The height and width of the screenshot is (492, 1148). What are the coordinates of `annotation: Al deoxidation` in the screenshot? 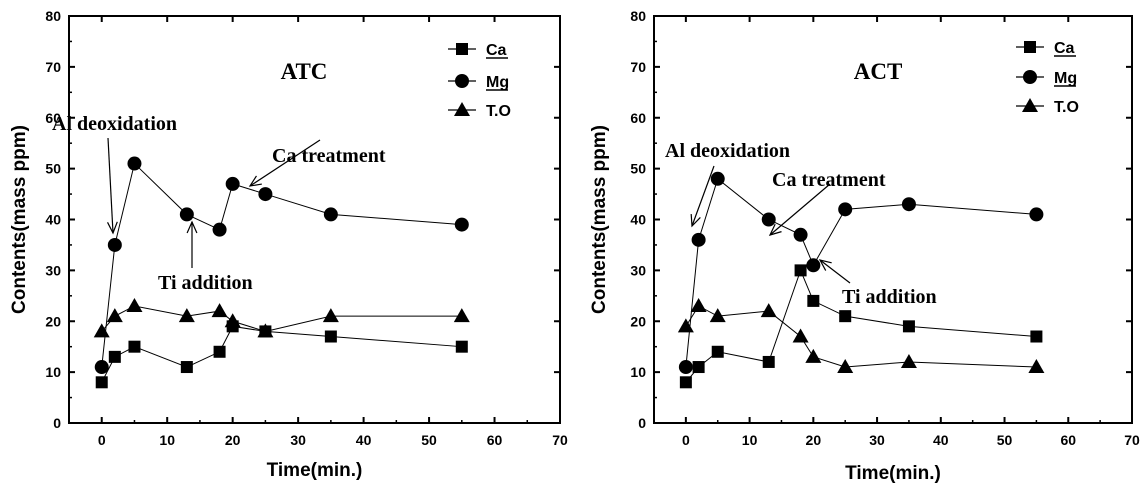 It's located at (114, 174).